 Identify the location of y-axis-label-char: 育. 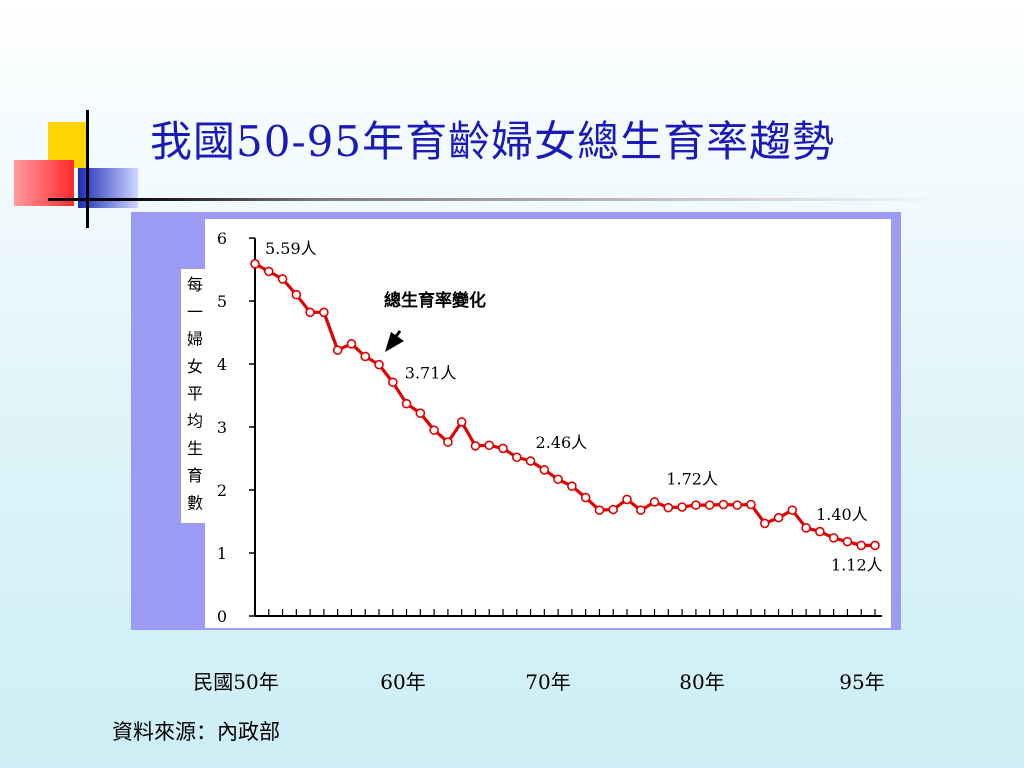
(195, 475).